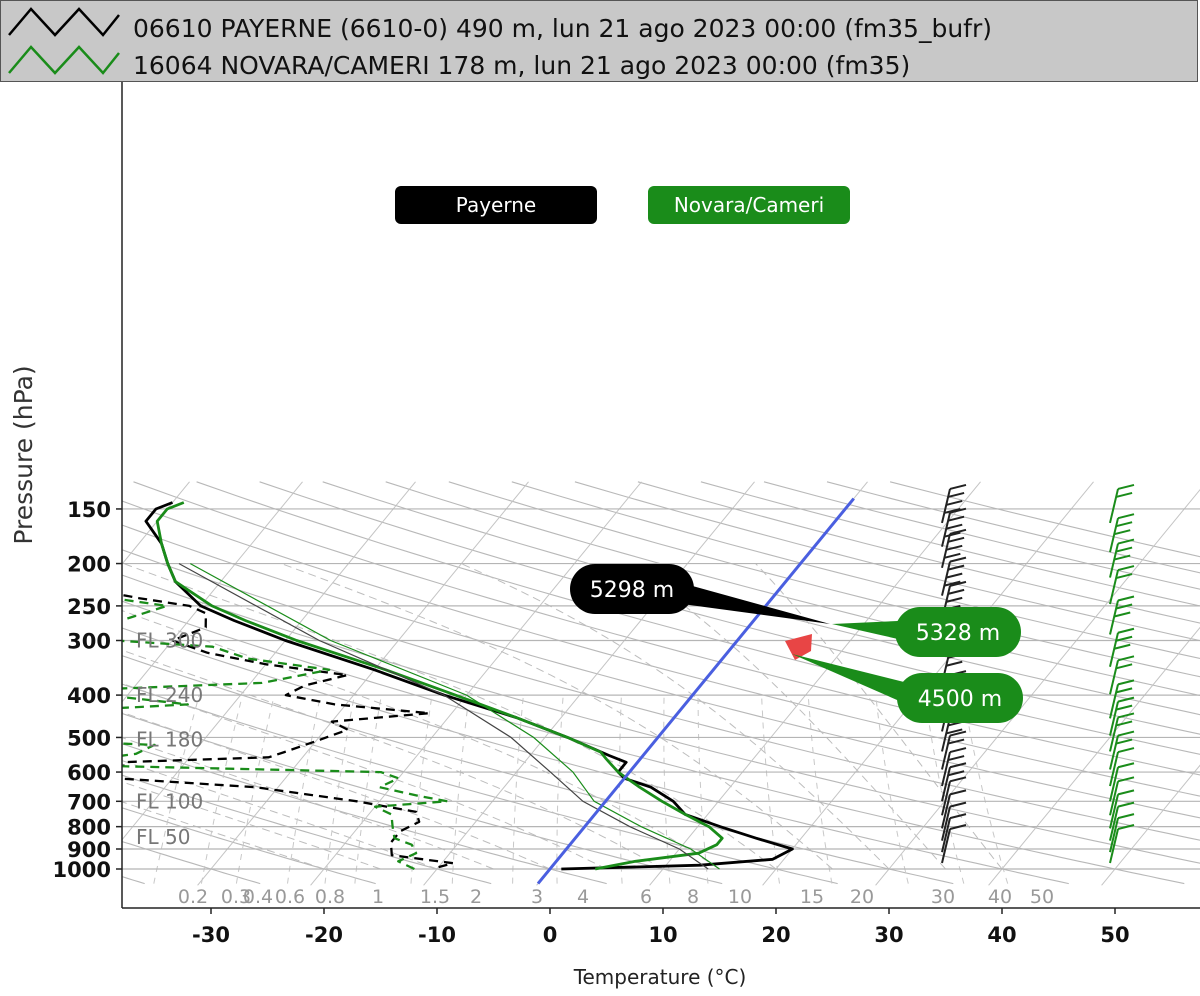 This screenshot has height=996, width=1200. I want to click on callout-payerne-freezing-text: 5298 m, so click(632, 590).